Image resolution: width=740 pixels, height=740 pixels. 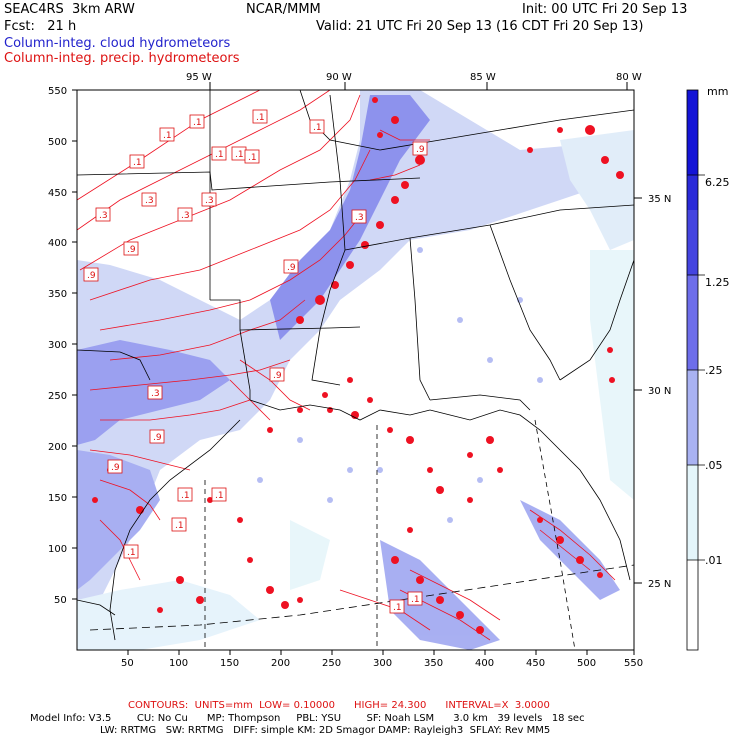 What do you see at coordinates (717, 282) in the screenshot?
I see `colorbar-label: 1.25` at bounding box center [717, 282].